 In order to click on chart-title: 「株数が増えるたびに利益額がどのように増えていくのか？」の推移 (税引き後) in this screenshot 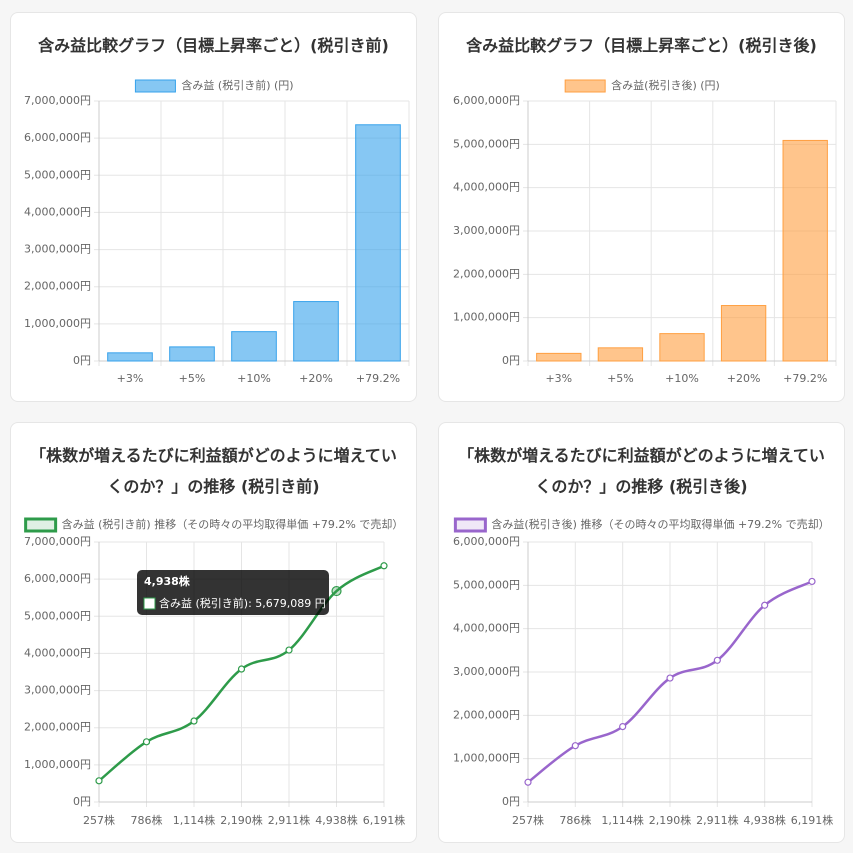, I will do `click(641, 471)`.